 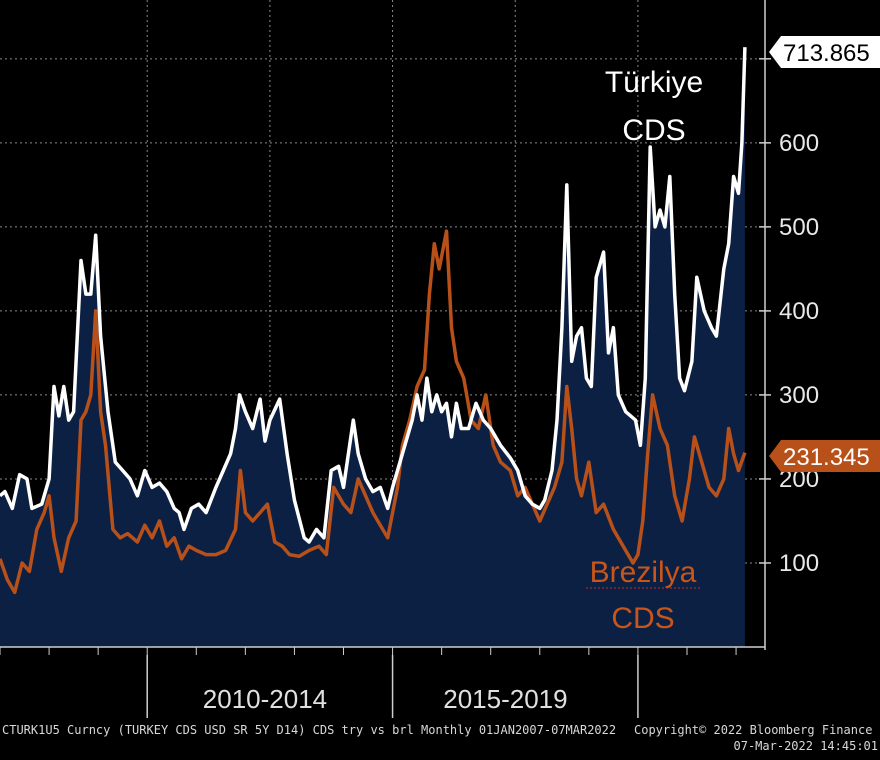 What do you see at coordinates (642, 618) in the screenshot?
I see `brazil-label-line2: CDS` at bounding box center [642, 618].